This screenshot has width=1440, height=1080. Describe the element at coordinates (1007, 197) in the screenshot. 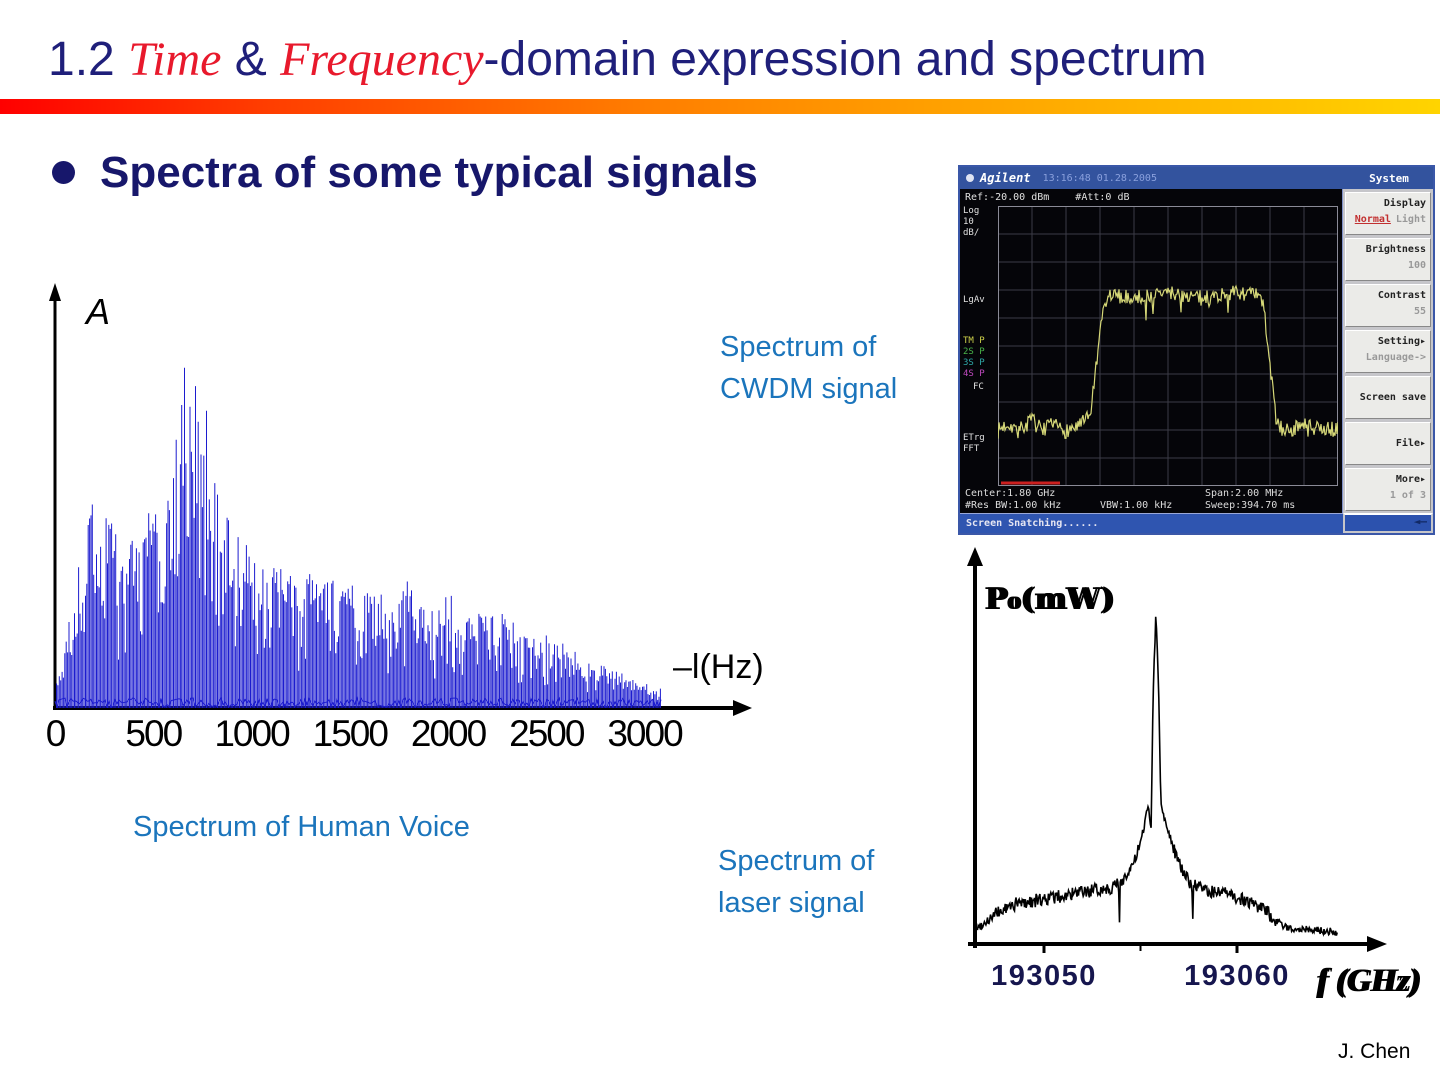

I see `ref-level: Ref:-20.00 dBm` at that location.